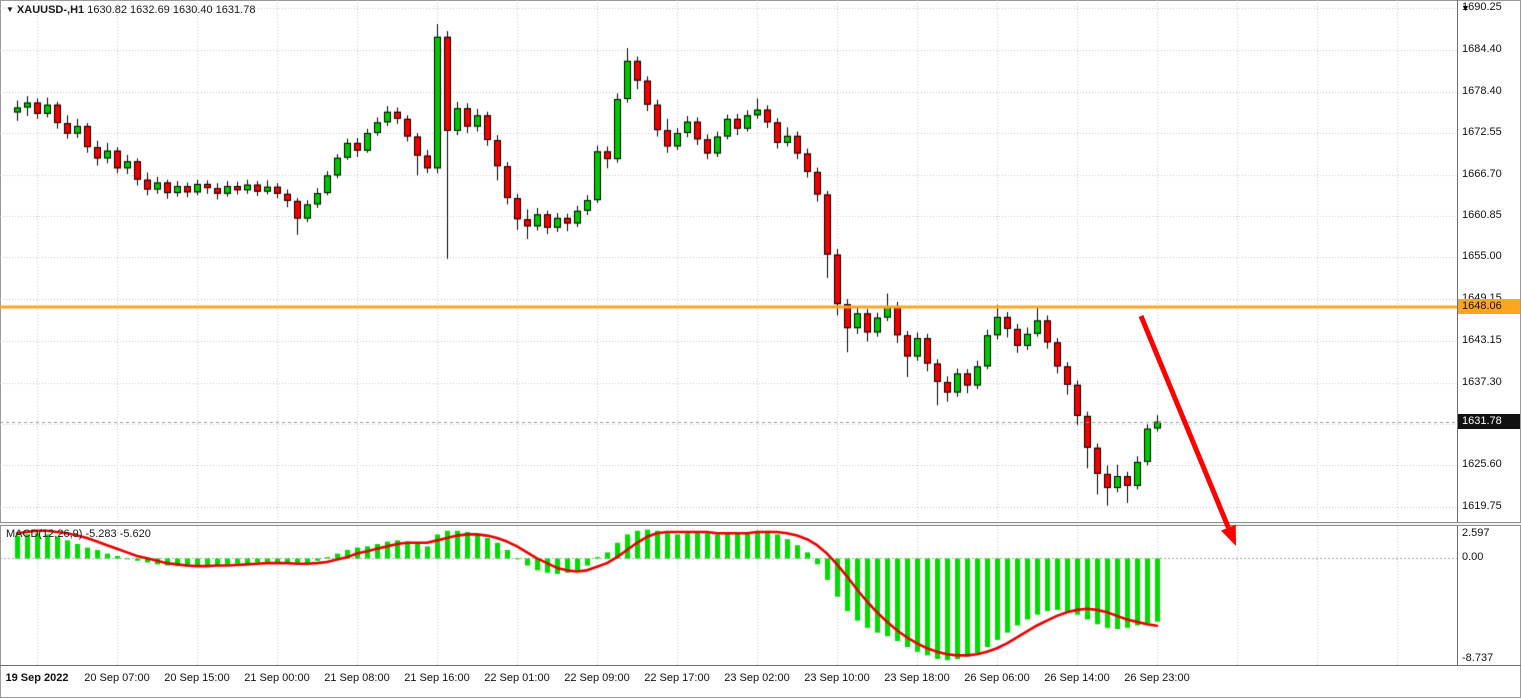 This screenshot has height=698, width=1521. Describe the element at coordinates (10, 9) in the screenshot. I see `chevron-down-icon: ▼` at that location.